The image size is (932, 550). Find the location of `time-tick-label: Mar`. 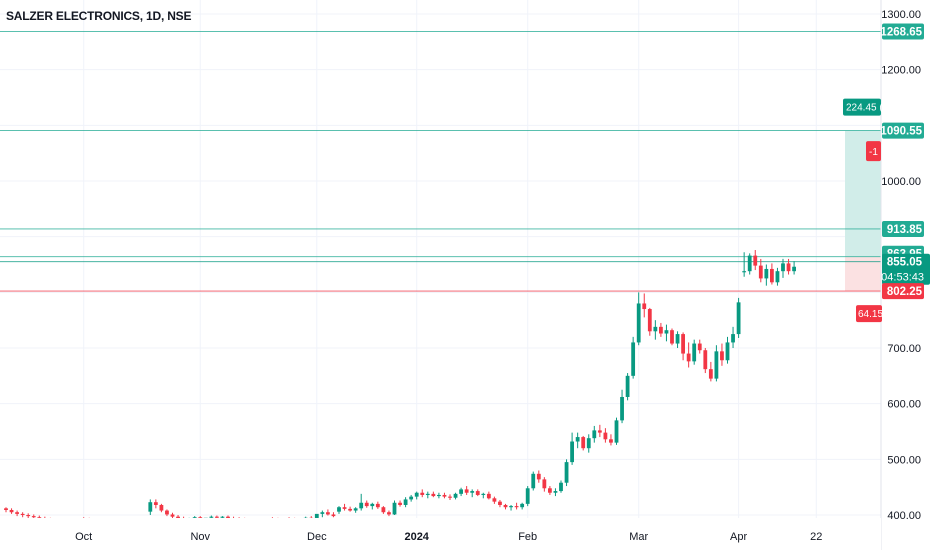

time-tick-label: Mar is located at coordinates (638, 537).